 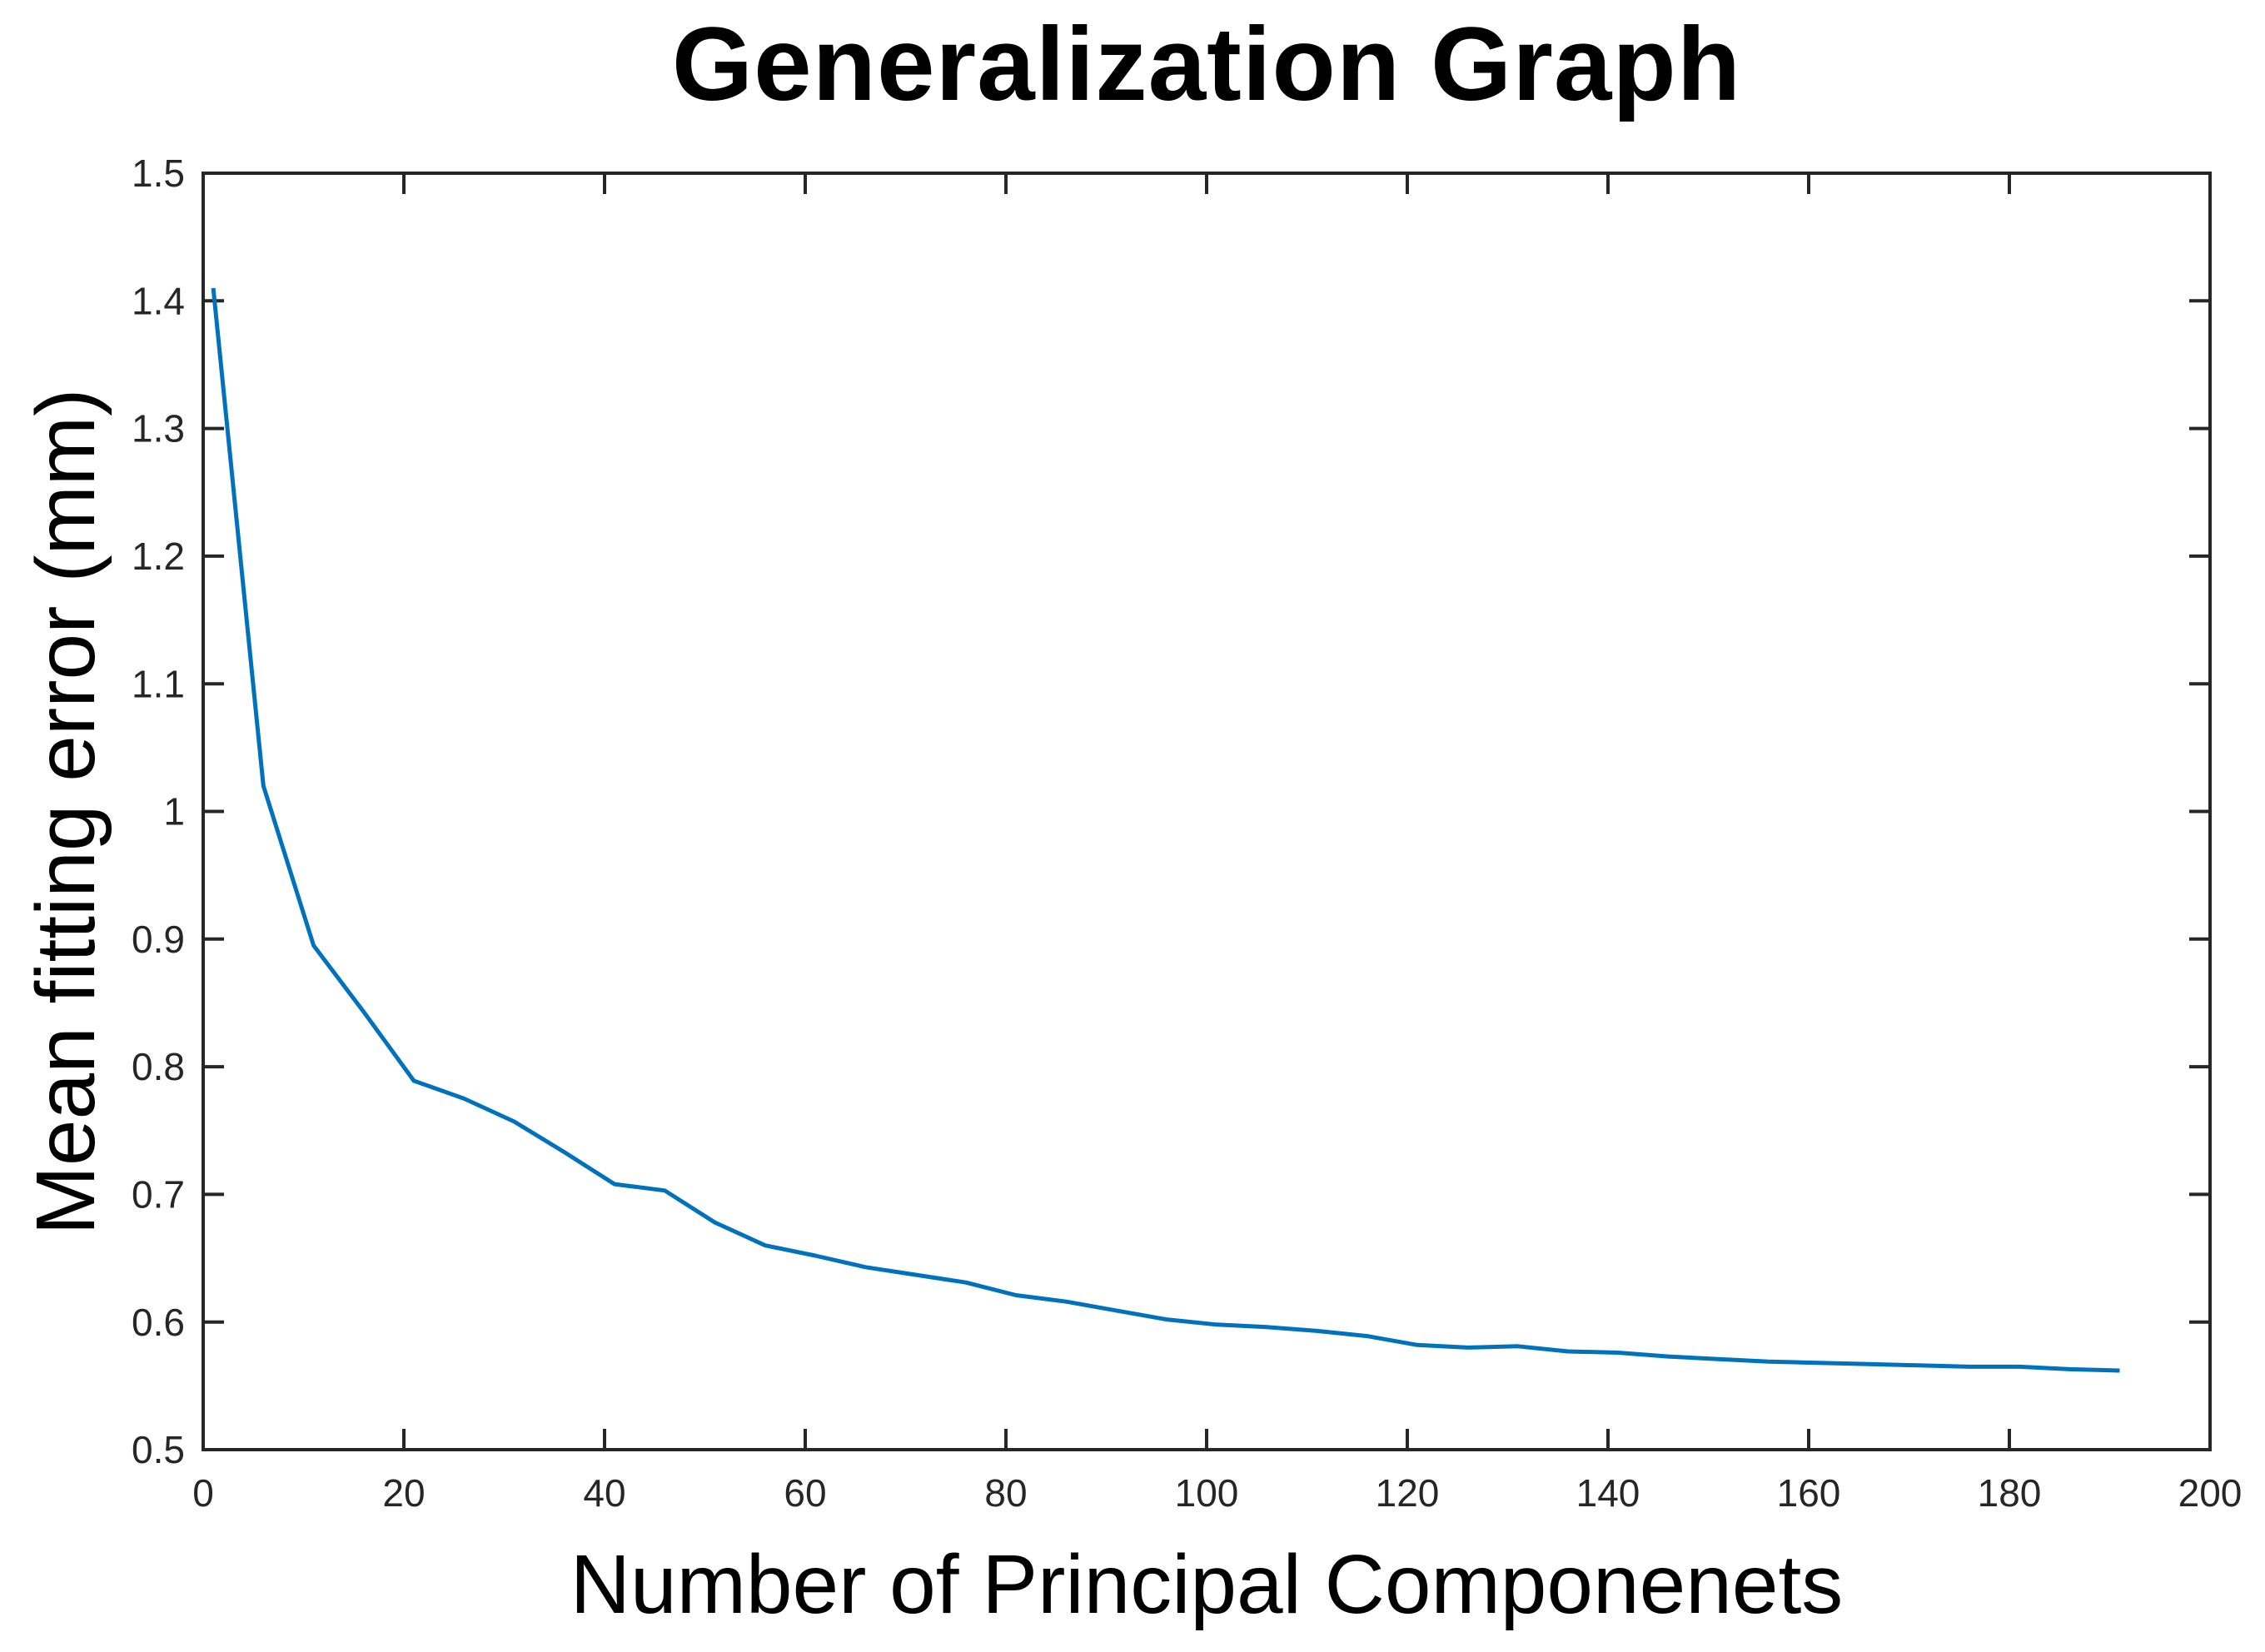 What do you see at coordinates (1207, 1493) in the screenshot?
I see `x-tick-label: 100` at bounding box center [1207, 1493].